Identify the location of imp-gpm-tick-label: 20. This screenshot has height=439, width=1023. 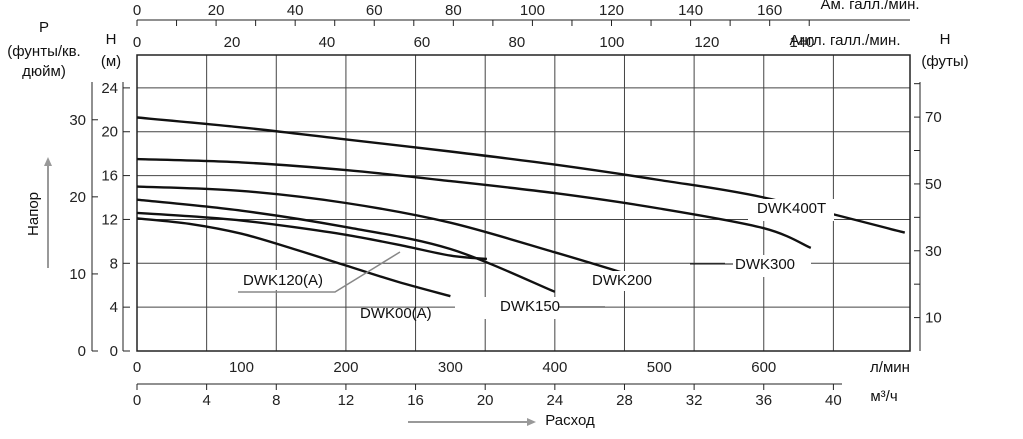
(232, 42).